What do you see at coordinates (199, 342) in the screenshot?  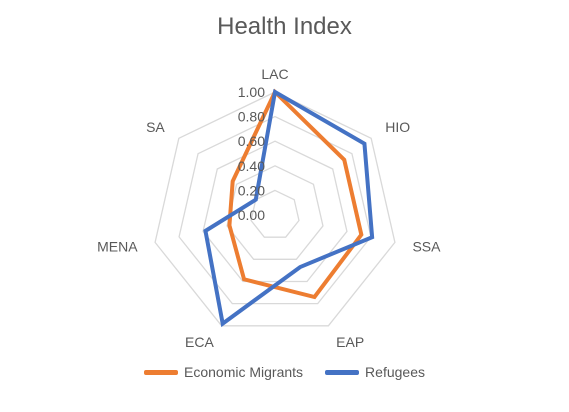 I see `category-label-eca: ECA` at bounding box center [199, 342].